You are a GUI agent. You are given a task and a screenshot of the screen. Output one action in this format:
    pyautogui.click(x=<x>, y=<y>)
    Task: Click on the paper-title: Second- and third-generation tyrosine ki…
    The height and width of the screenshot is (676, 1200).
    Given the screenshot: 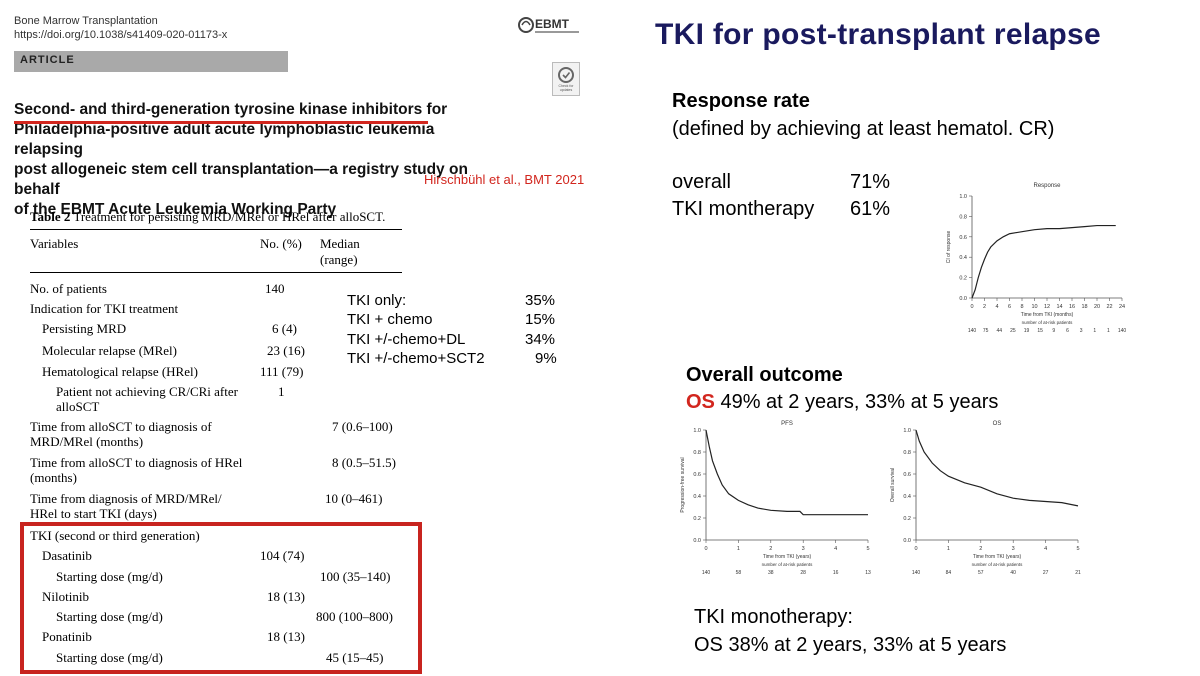 What is the action you would take?
    pyautogui.click(x=254, y=160)
    